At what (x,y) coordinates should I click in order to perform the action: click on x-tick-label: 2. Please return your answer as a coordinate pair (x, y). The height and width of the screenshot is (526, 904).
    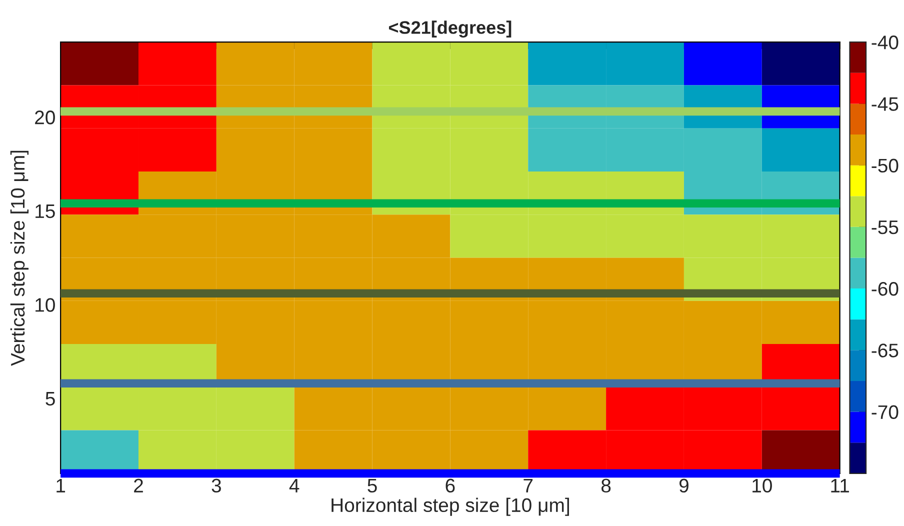
    Looking at the image, I should click on (138, 485).